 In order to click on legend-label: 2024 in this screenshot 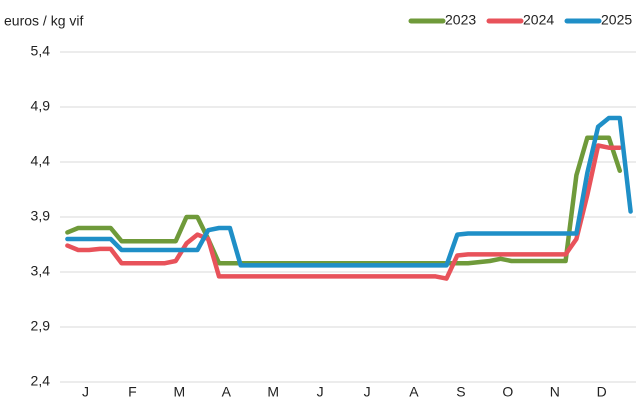, I will do `click(538, 20)`.